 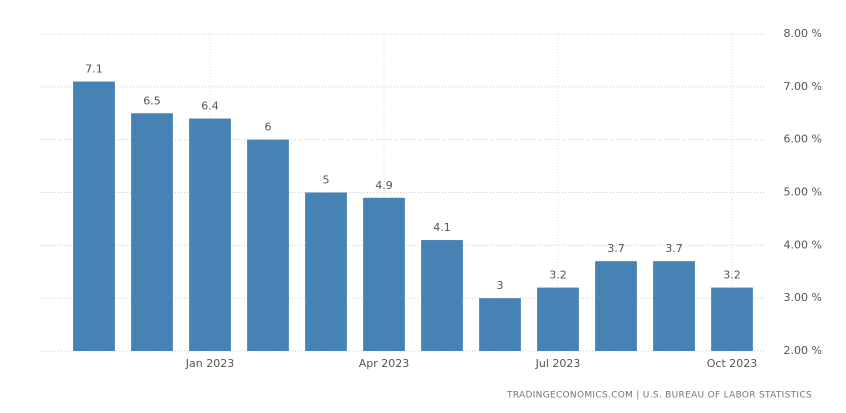 I want to click on y-tick-label: 8.00 %, so click(x=803, y=33).